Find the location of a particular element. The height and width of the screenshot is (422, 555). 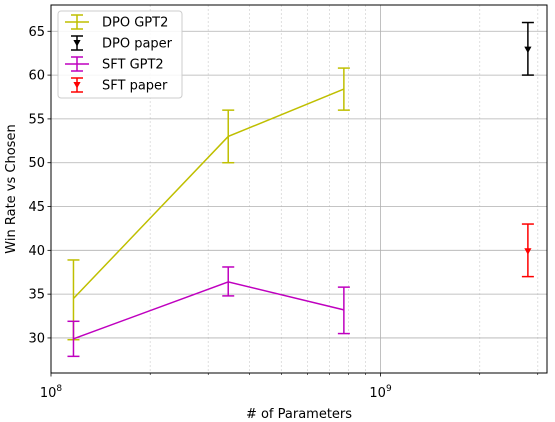

dpo-paper-point is located at coordinates (528, 50).